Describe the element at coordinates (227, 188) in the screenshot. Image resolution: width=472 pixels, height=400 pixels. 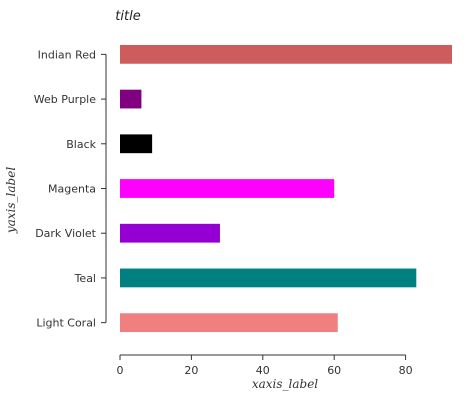
I see `bar-magenta` at that location.